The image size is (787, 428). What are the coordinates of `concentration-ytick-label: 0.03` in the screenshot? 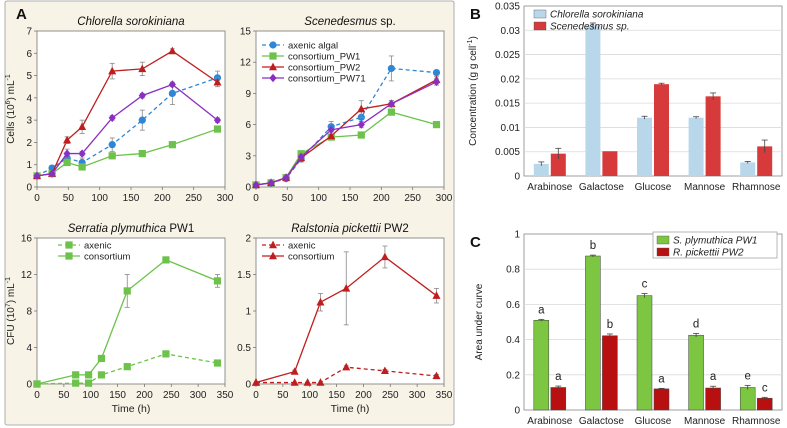 It's located at (511, 31).